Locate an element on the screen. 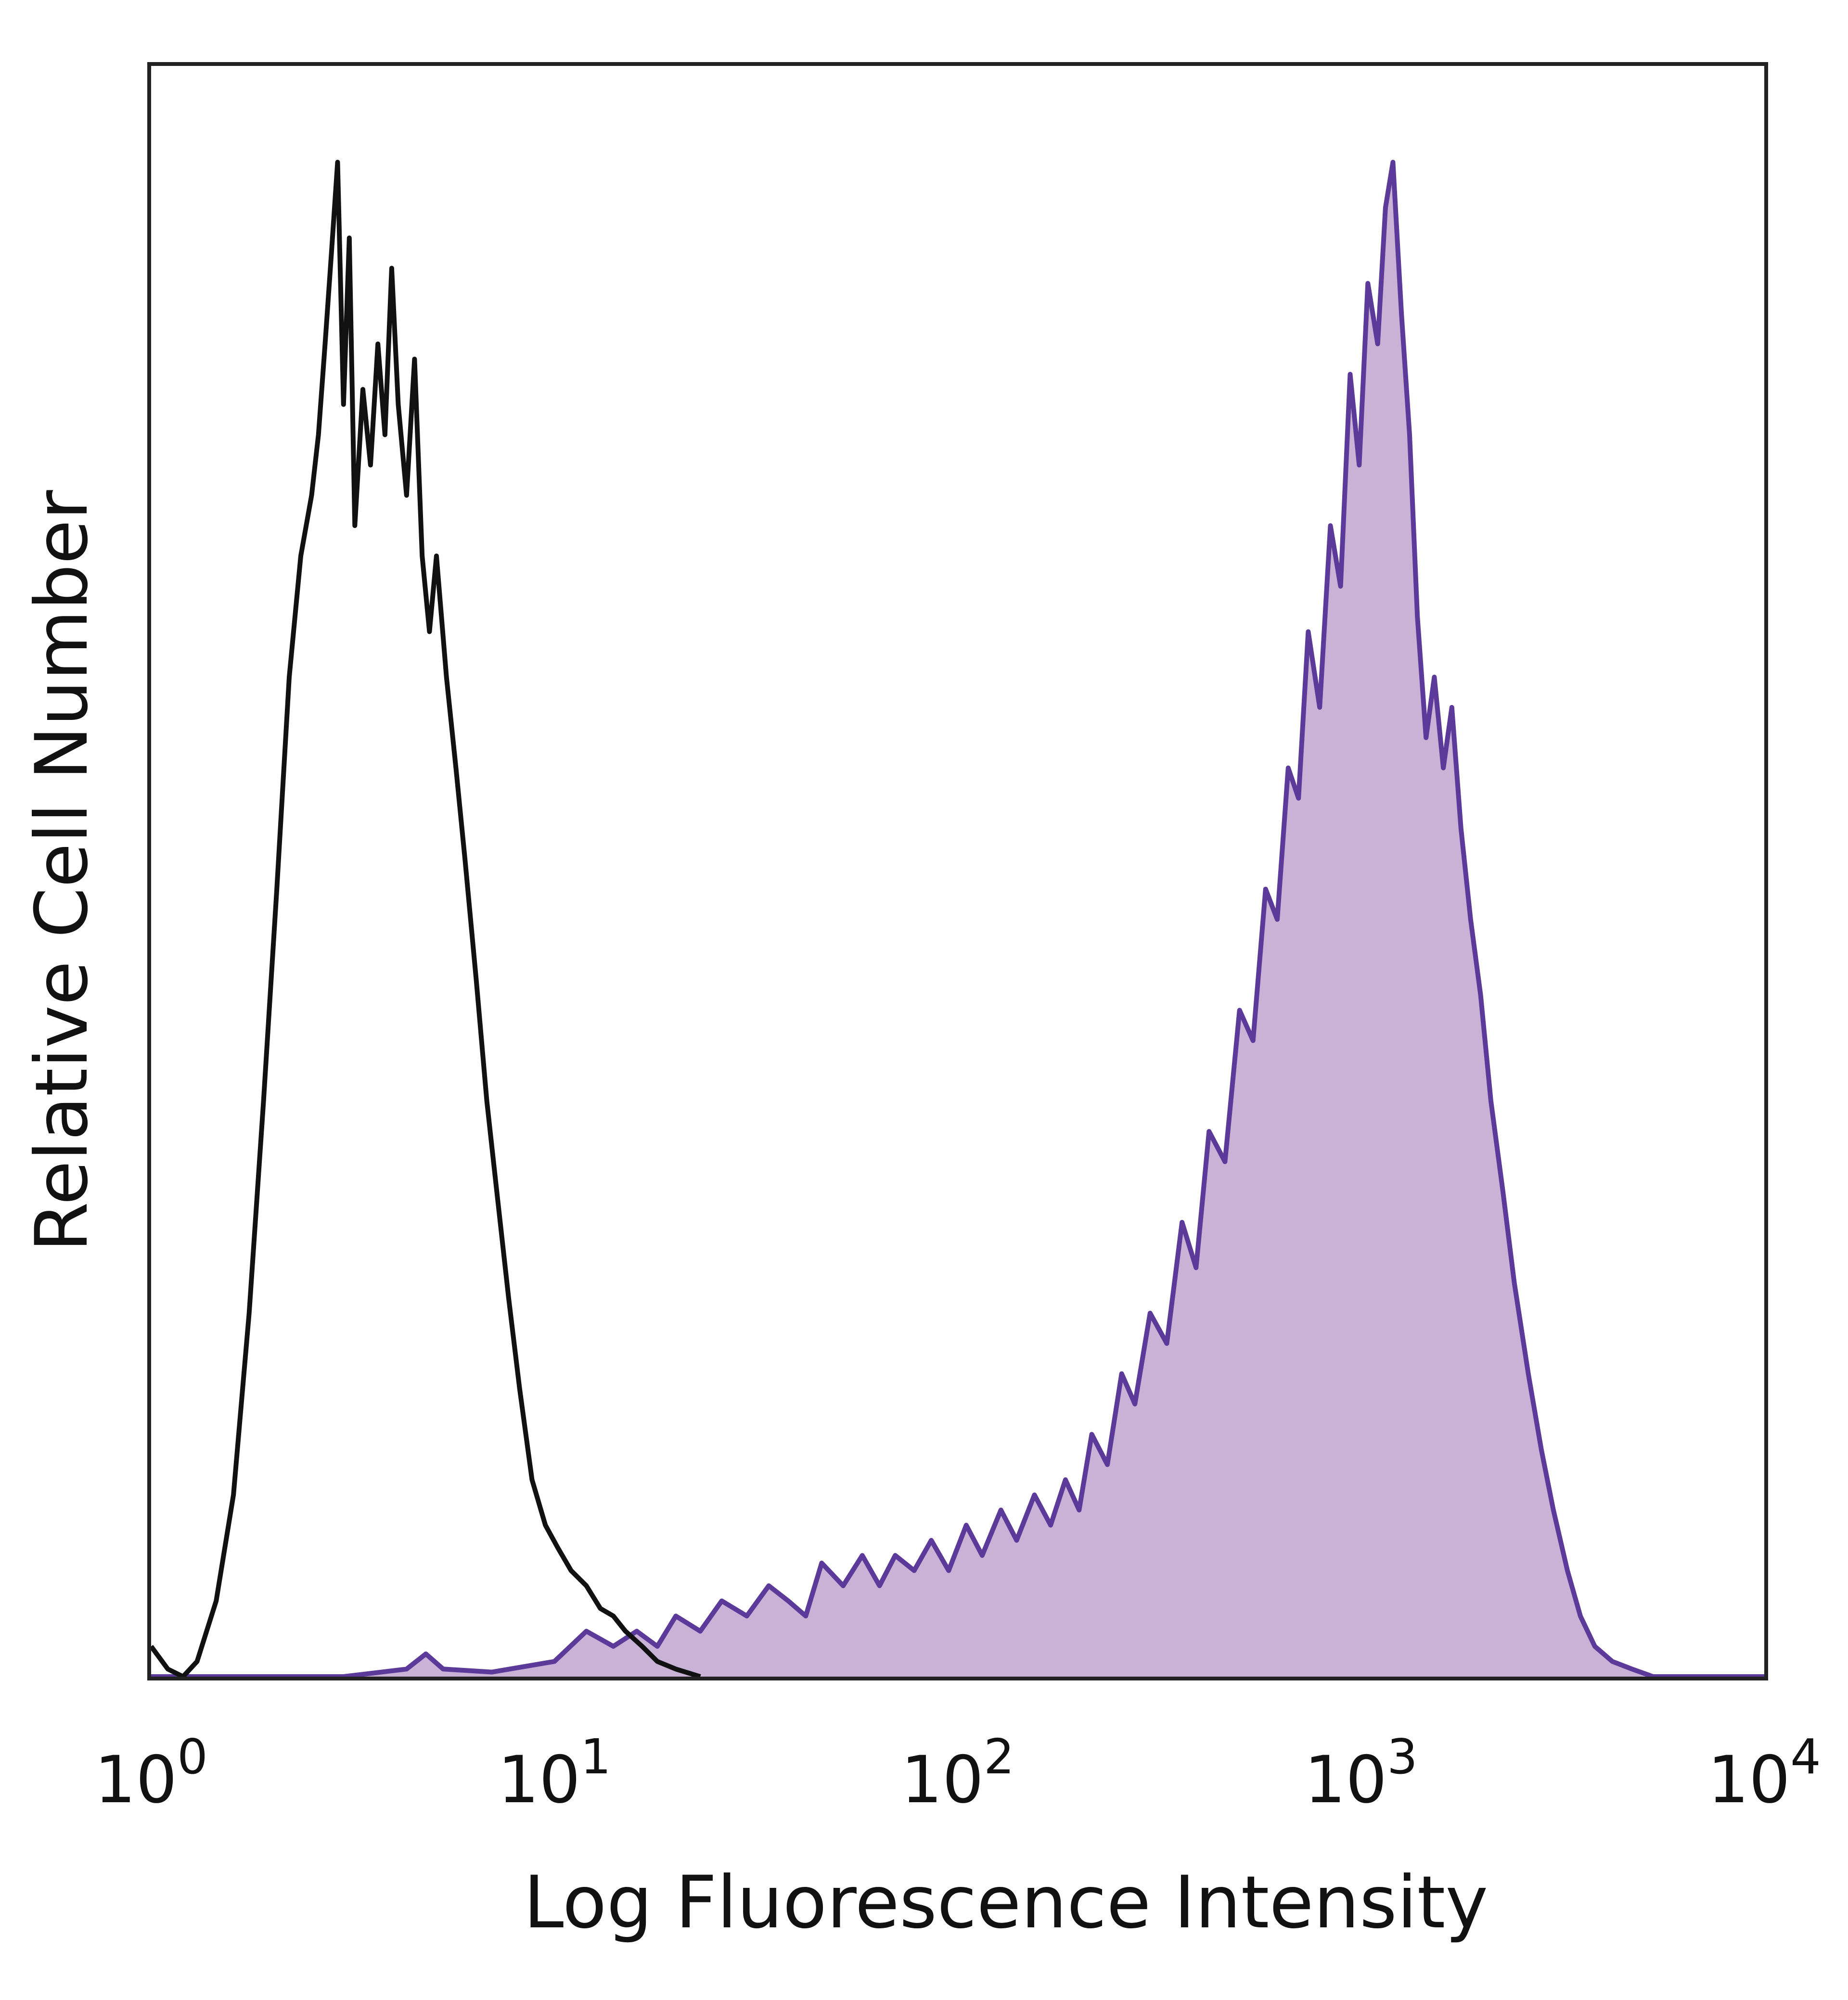  x-tick-label: 10⁴ is located at coordinates (1764, 1773).